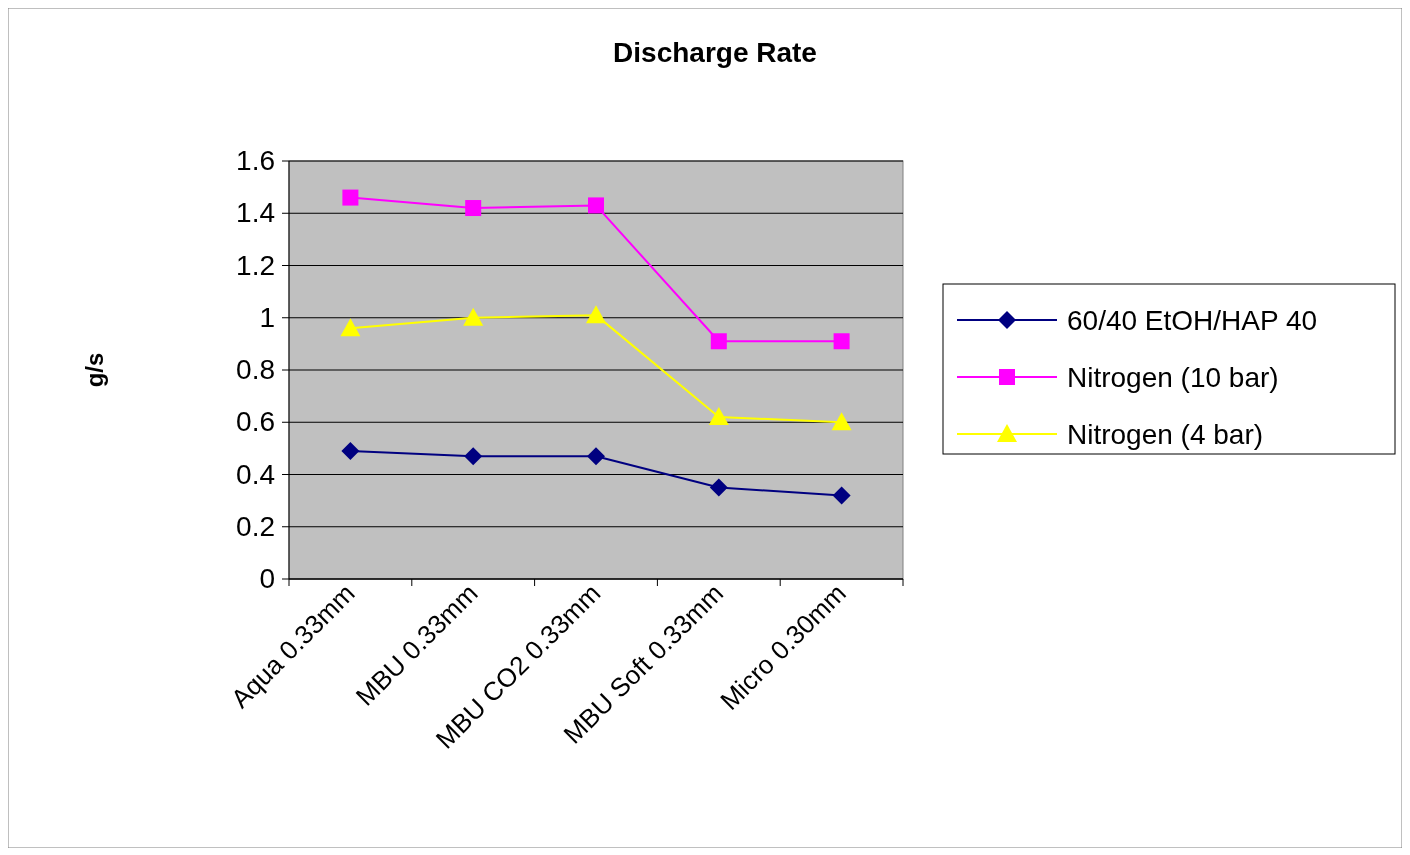 The image size is (1410, 855). I want to click on y-tick-label: 0.8, so click(255, 369).